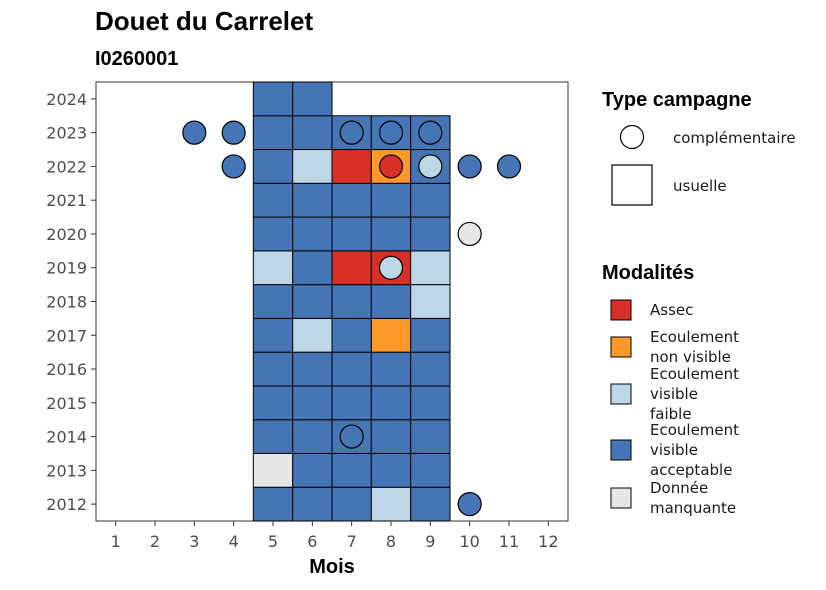 Image resolution: width=826 pixels, height=590 pixels. Describe the element at coordinates (632, 137) in the screenshot. I see `legend-circle-symbol` at that location.